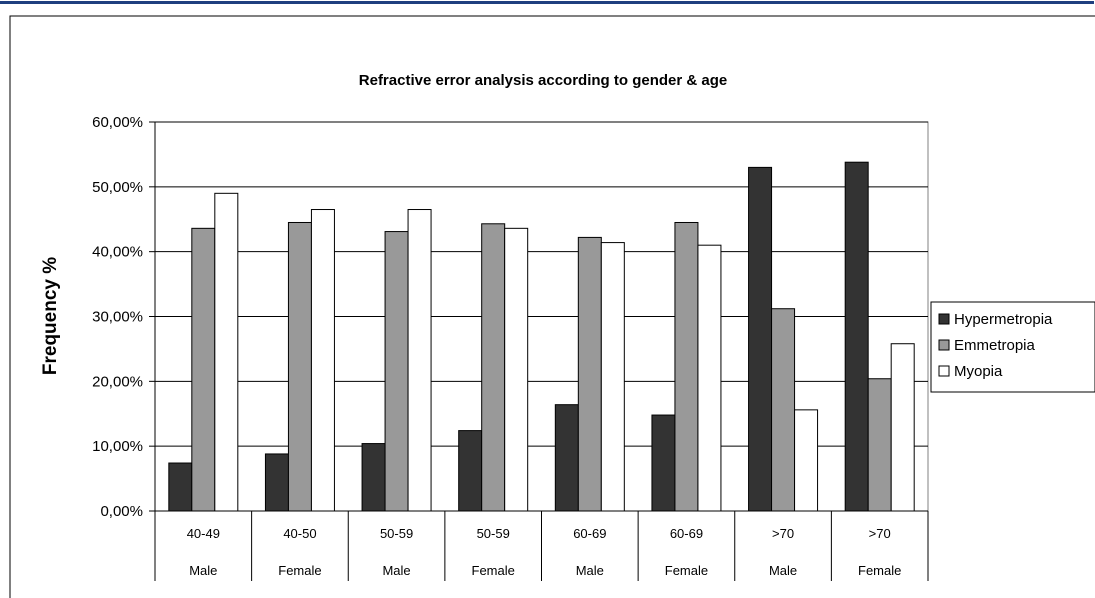 The image size is (1095, 598). I want to click on legend-label-hypermetropia: Hypermetropia, so click(1003, 319).